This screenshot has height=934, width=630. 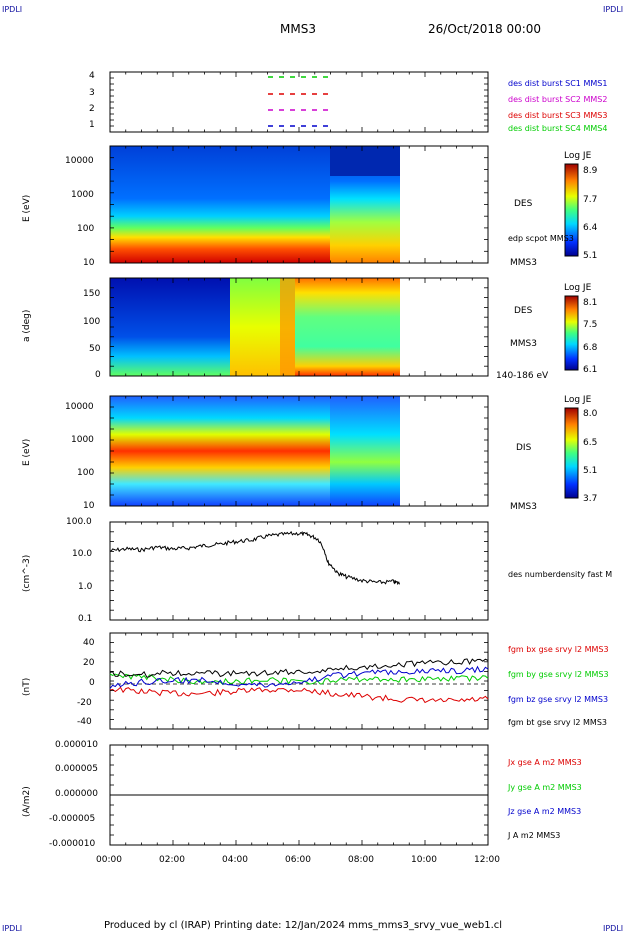 What do you see at coordinates (92, 76) in the screenshot?
I see `burst-ytick: 4` at bounding box center [92, 76].